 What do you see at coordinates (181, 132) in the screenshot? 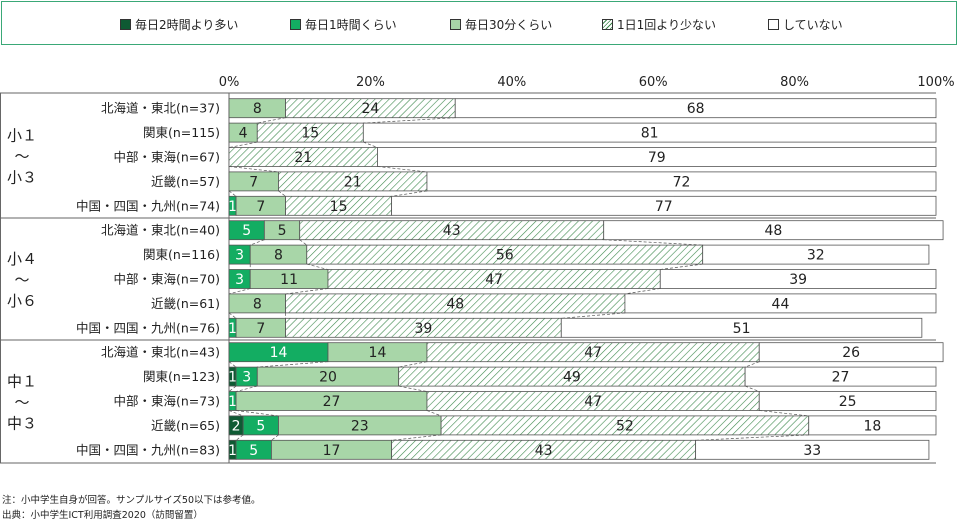
I see `row-label: 関東(n=115)` at bounding box center [181, 132].